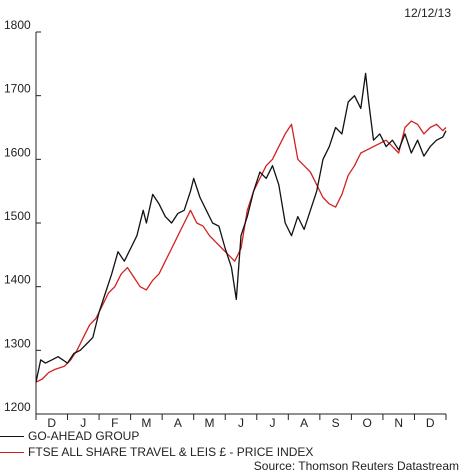 The width and height of the screenshot is (475, 476). I want to click on x-tick-label: N, so click(398, 423).